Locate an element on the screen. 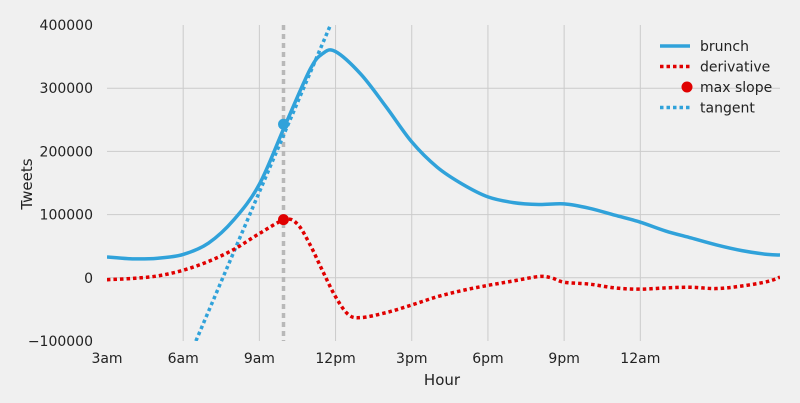  legend-label: tangent is located at coordinates (727, 109).